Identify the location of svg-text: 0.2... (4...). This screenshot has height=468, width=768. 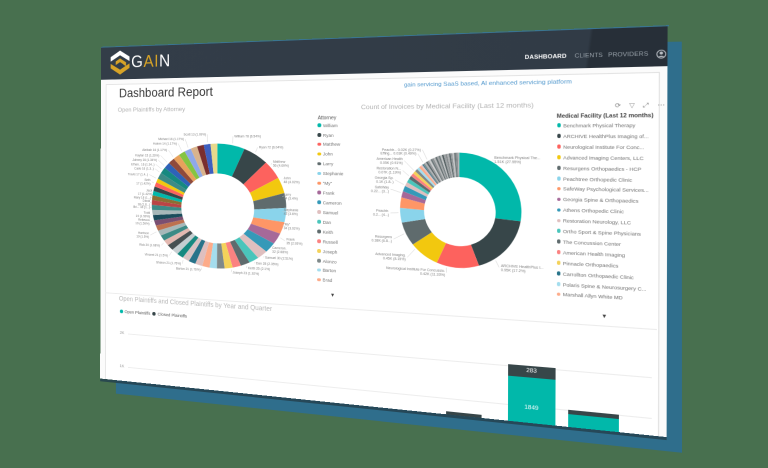
(381, 214).